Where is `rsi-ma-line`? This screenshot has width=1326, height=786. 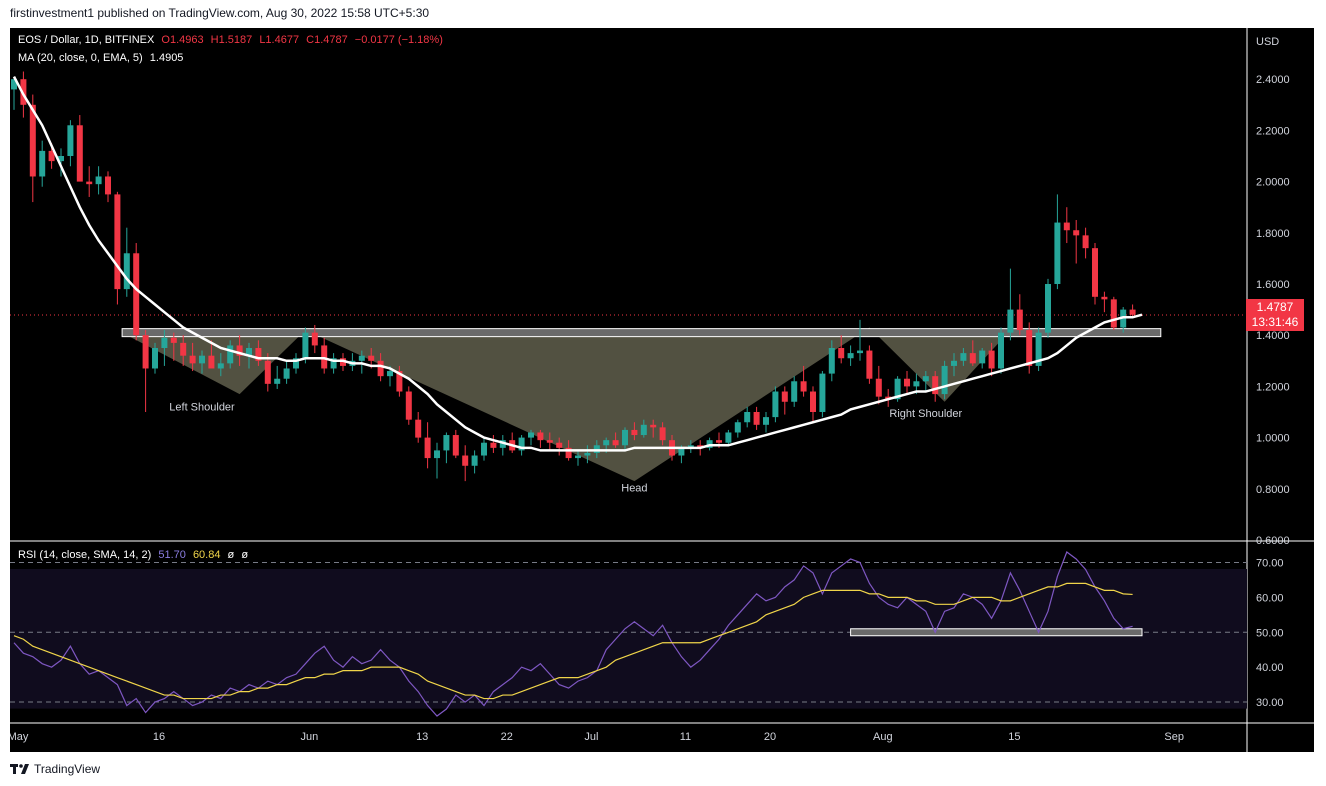 rsi-ma-line is located at coordinates (573, 641).